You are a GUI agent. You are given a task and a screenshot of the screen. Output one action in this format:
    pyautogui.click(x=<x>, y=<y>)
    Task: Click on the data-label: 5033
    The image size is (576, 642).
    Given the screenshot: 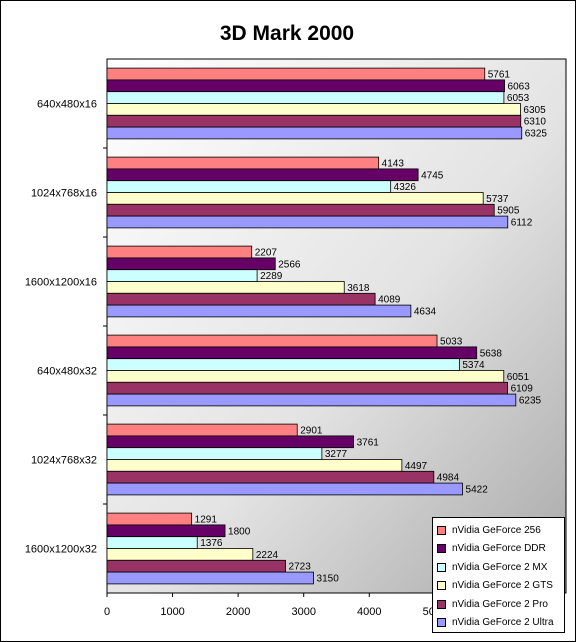 What is the action you would take?
    pyautogui.click(x=451, y=342)
    